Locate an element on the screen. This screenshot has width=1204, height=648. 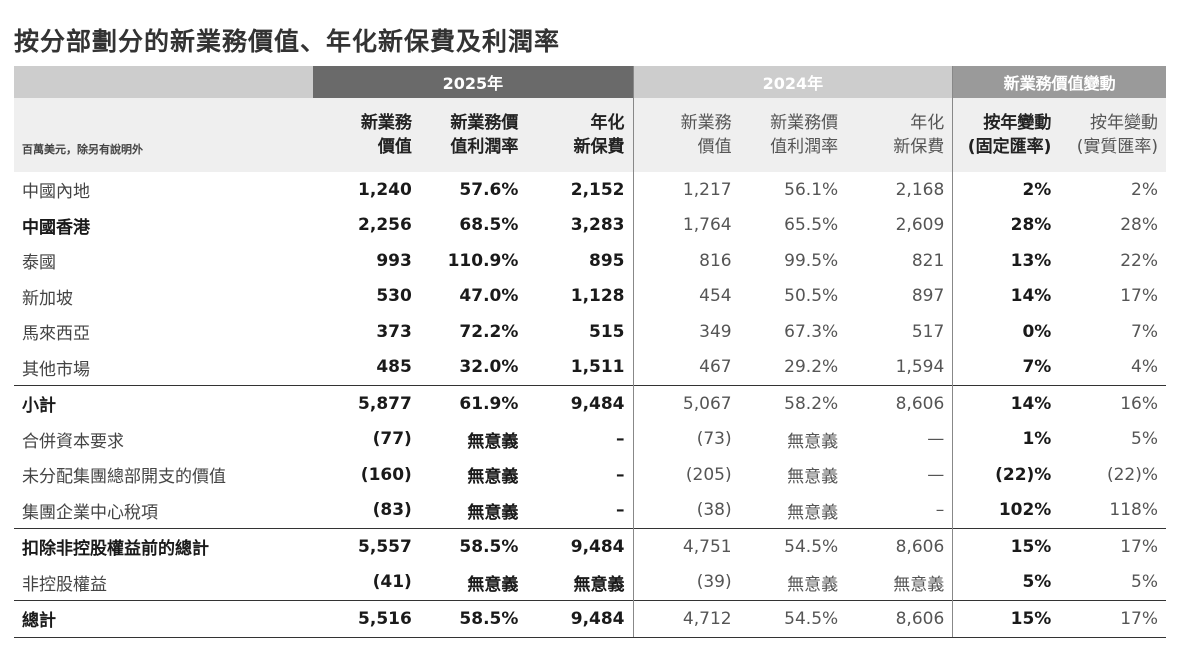
table-cell: 349 is located at coordinates (686, 332).